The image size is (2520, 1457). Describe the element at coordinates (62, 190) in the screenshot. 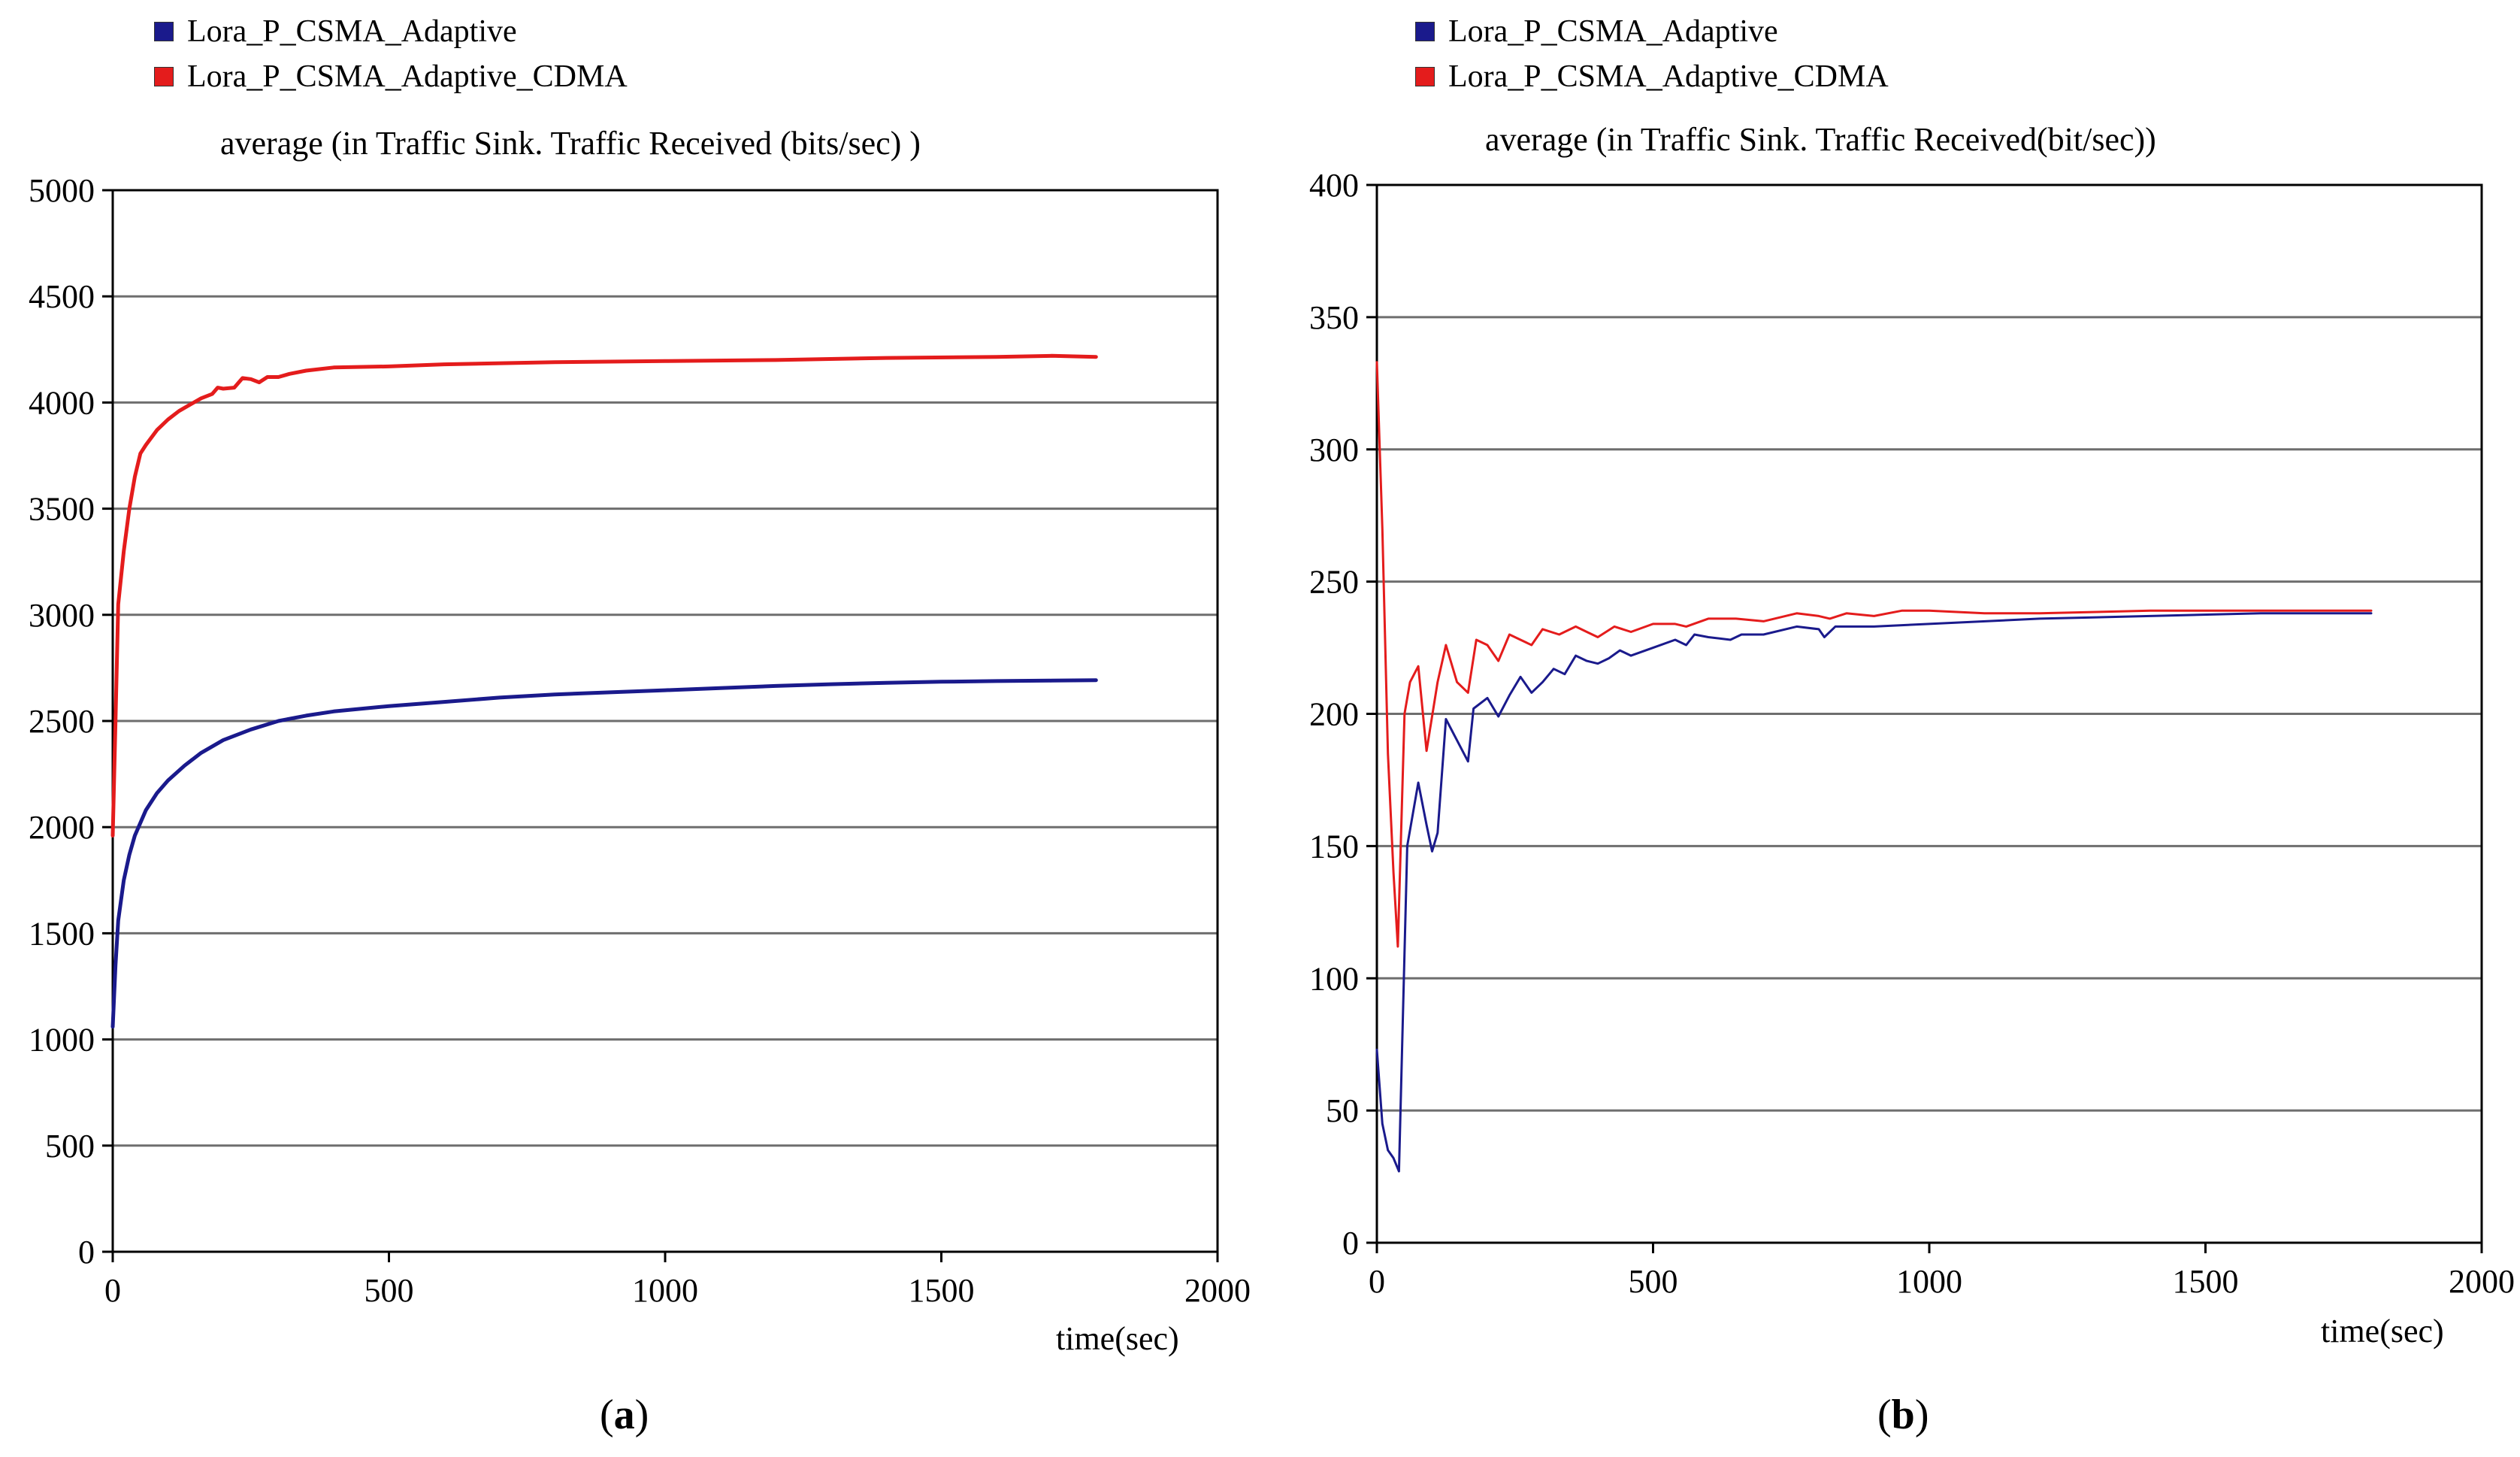

I see `y-tick-label-a-10: 5000` at that location.